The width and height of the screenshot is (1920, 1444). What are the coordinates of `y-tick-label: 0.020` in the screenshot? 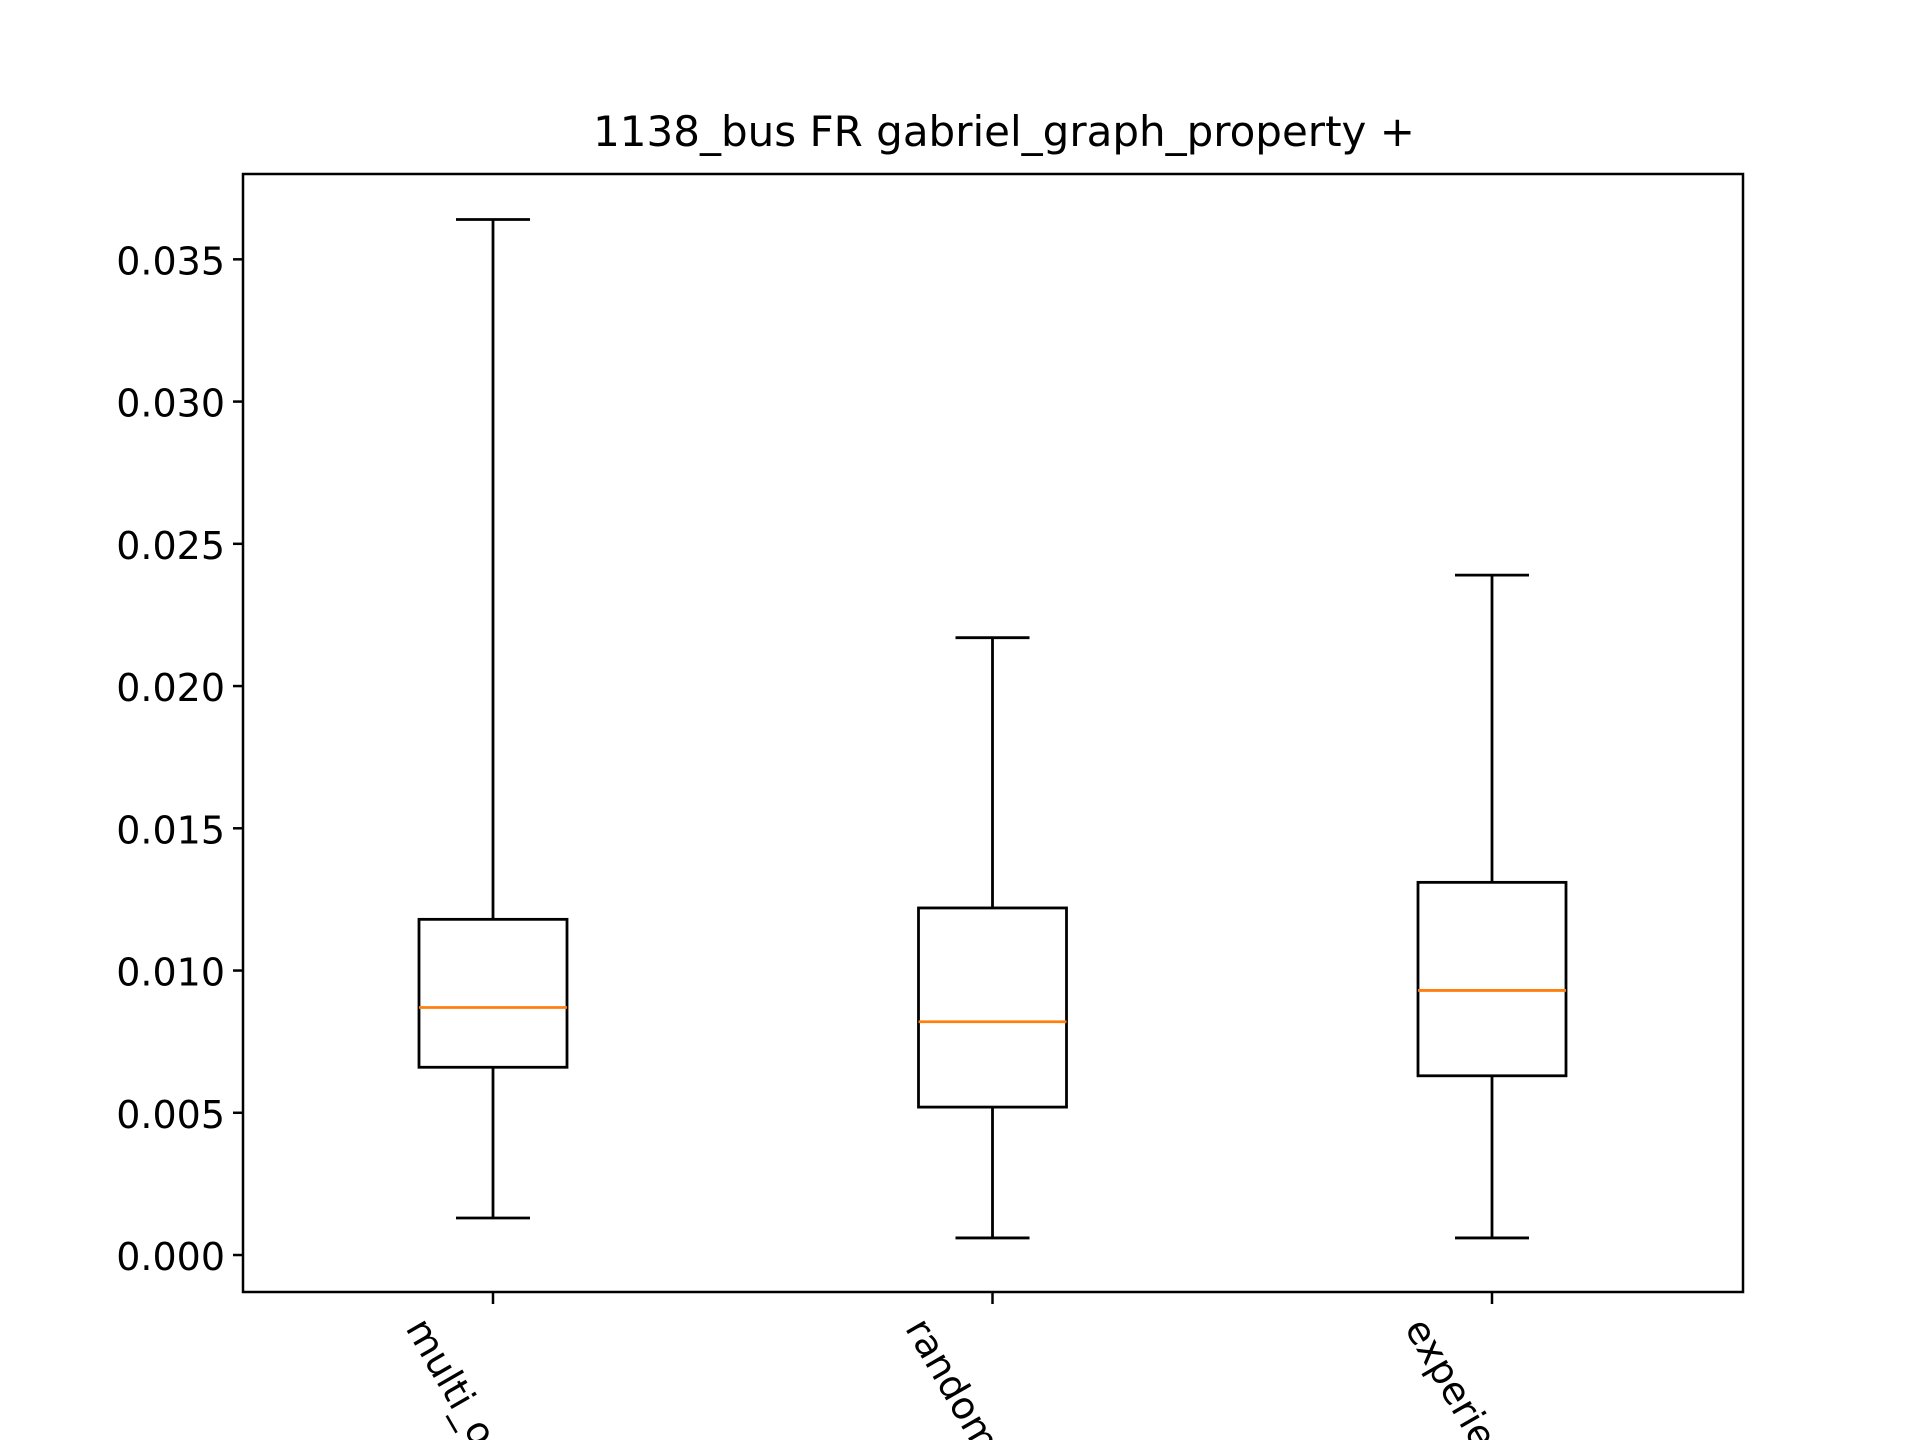 It's located at (170, 688).